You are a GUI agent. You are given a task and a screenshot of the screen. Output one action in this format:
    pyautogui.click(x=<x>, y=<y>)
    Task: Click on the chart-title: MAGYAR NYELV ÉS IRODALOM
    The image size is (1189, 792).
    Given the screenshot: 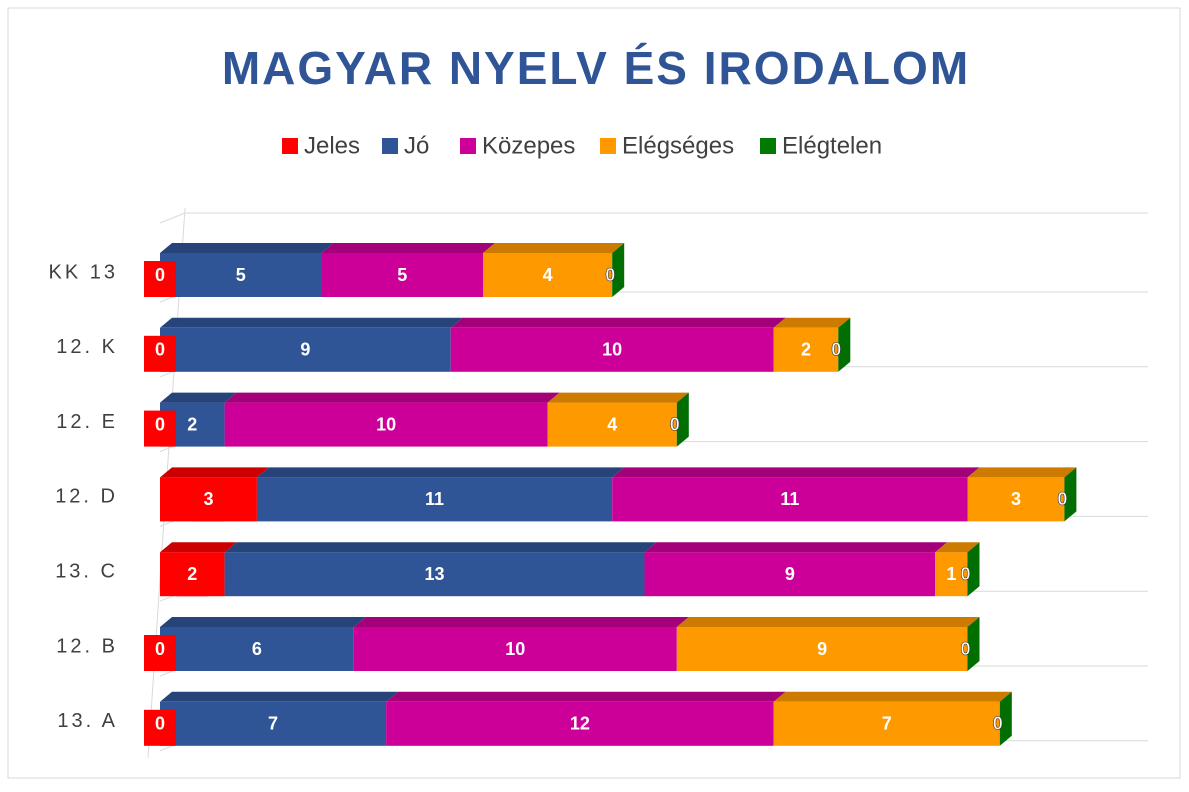 What is the action you would take?
    pyautogui.click(x=596, y=68)
    